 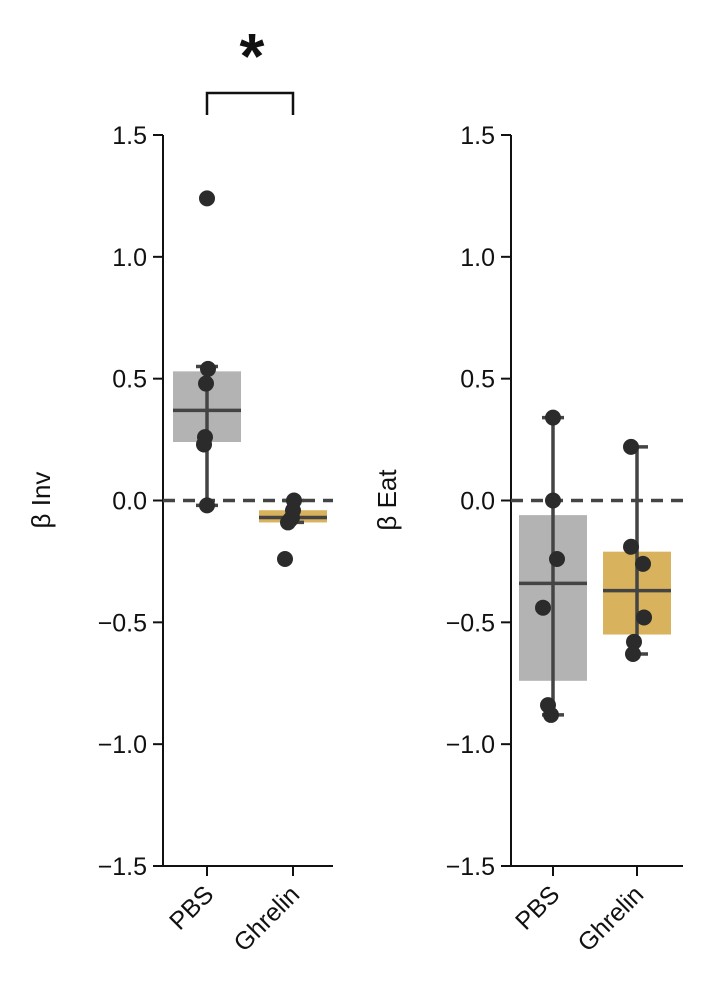 I want to click on significance-bracket, so click(x=250, y=103).